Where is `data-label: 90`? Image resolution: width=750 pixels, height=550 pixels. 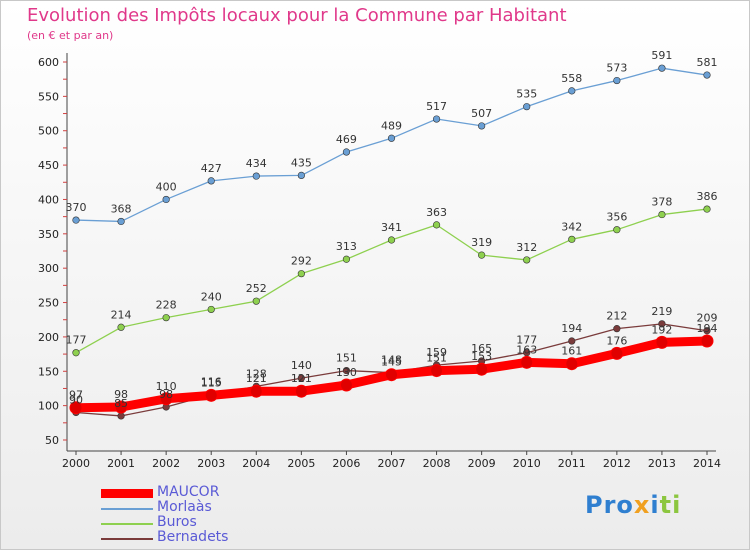
data-label: 90 is located at coordinates (76, 400).